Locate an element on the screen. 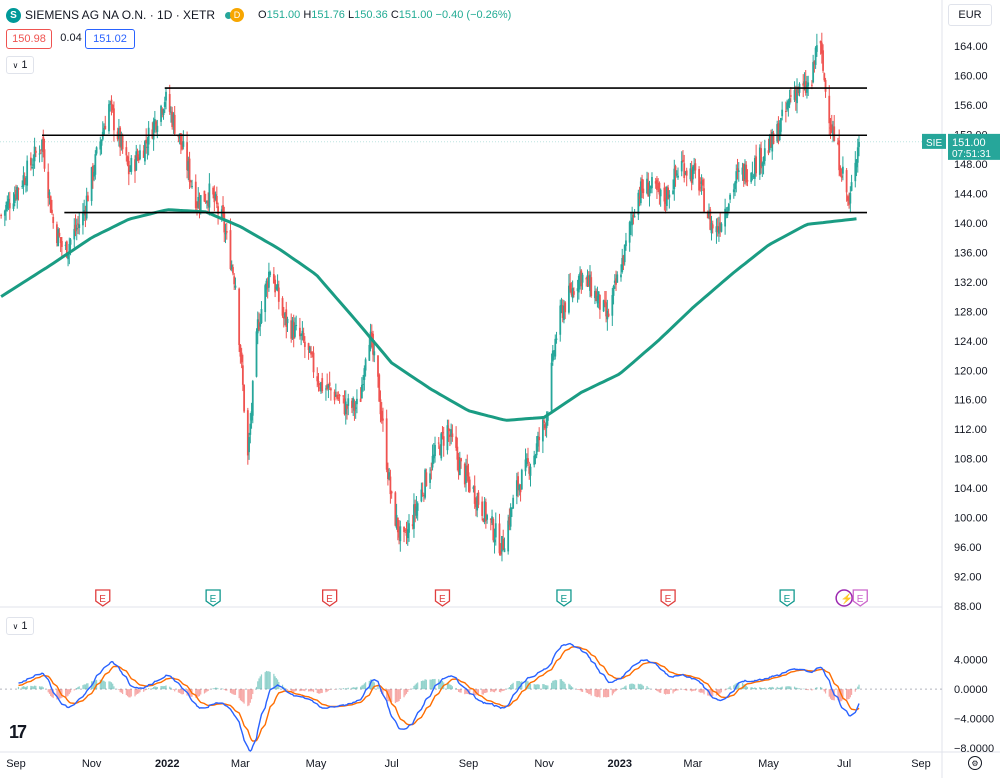 This screenshot has height=778, width=1000. macd-tick-label: 0.0000 is located at coordinates (971, 690).